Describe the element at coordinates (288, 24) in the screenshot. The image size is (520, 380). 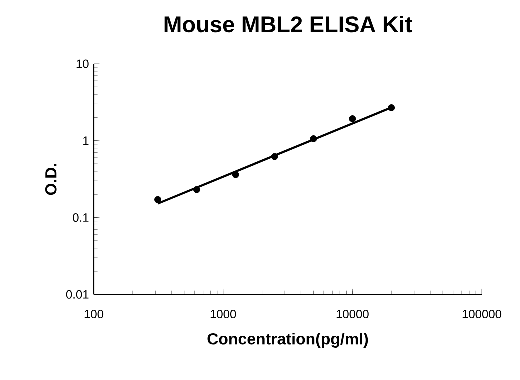
I see `chart-title: Mouse MBL2 ELISA Kit` at that location.